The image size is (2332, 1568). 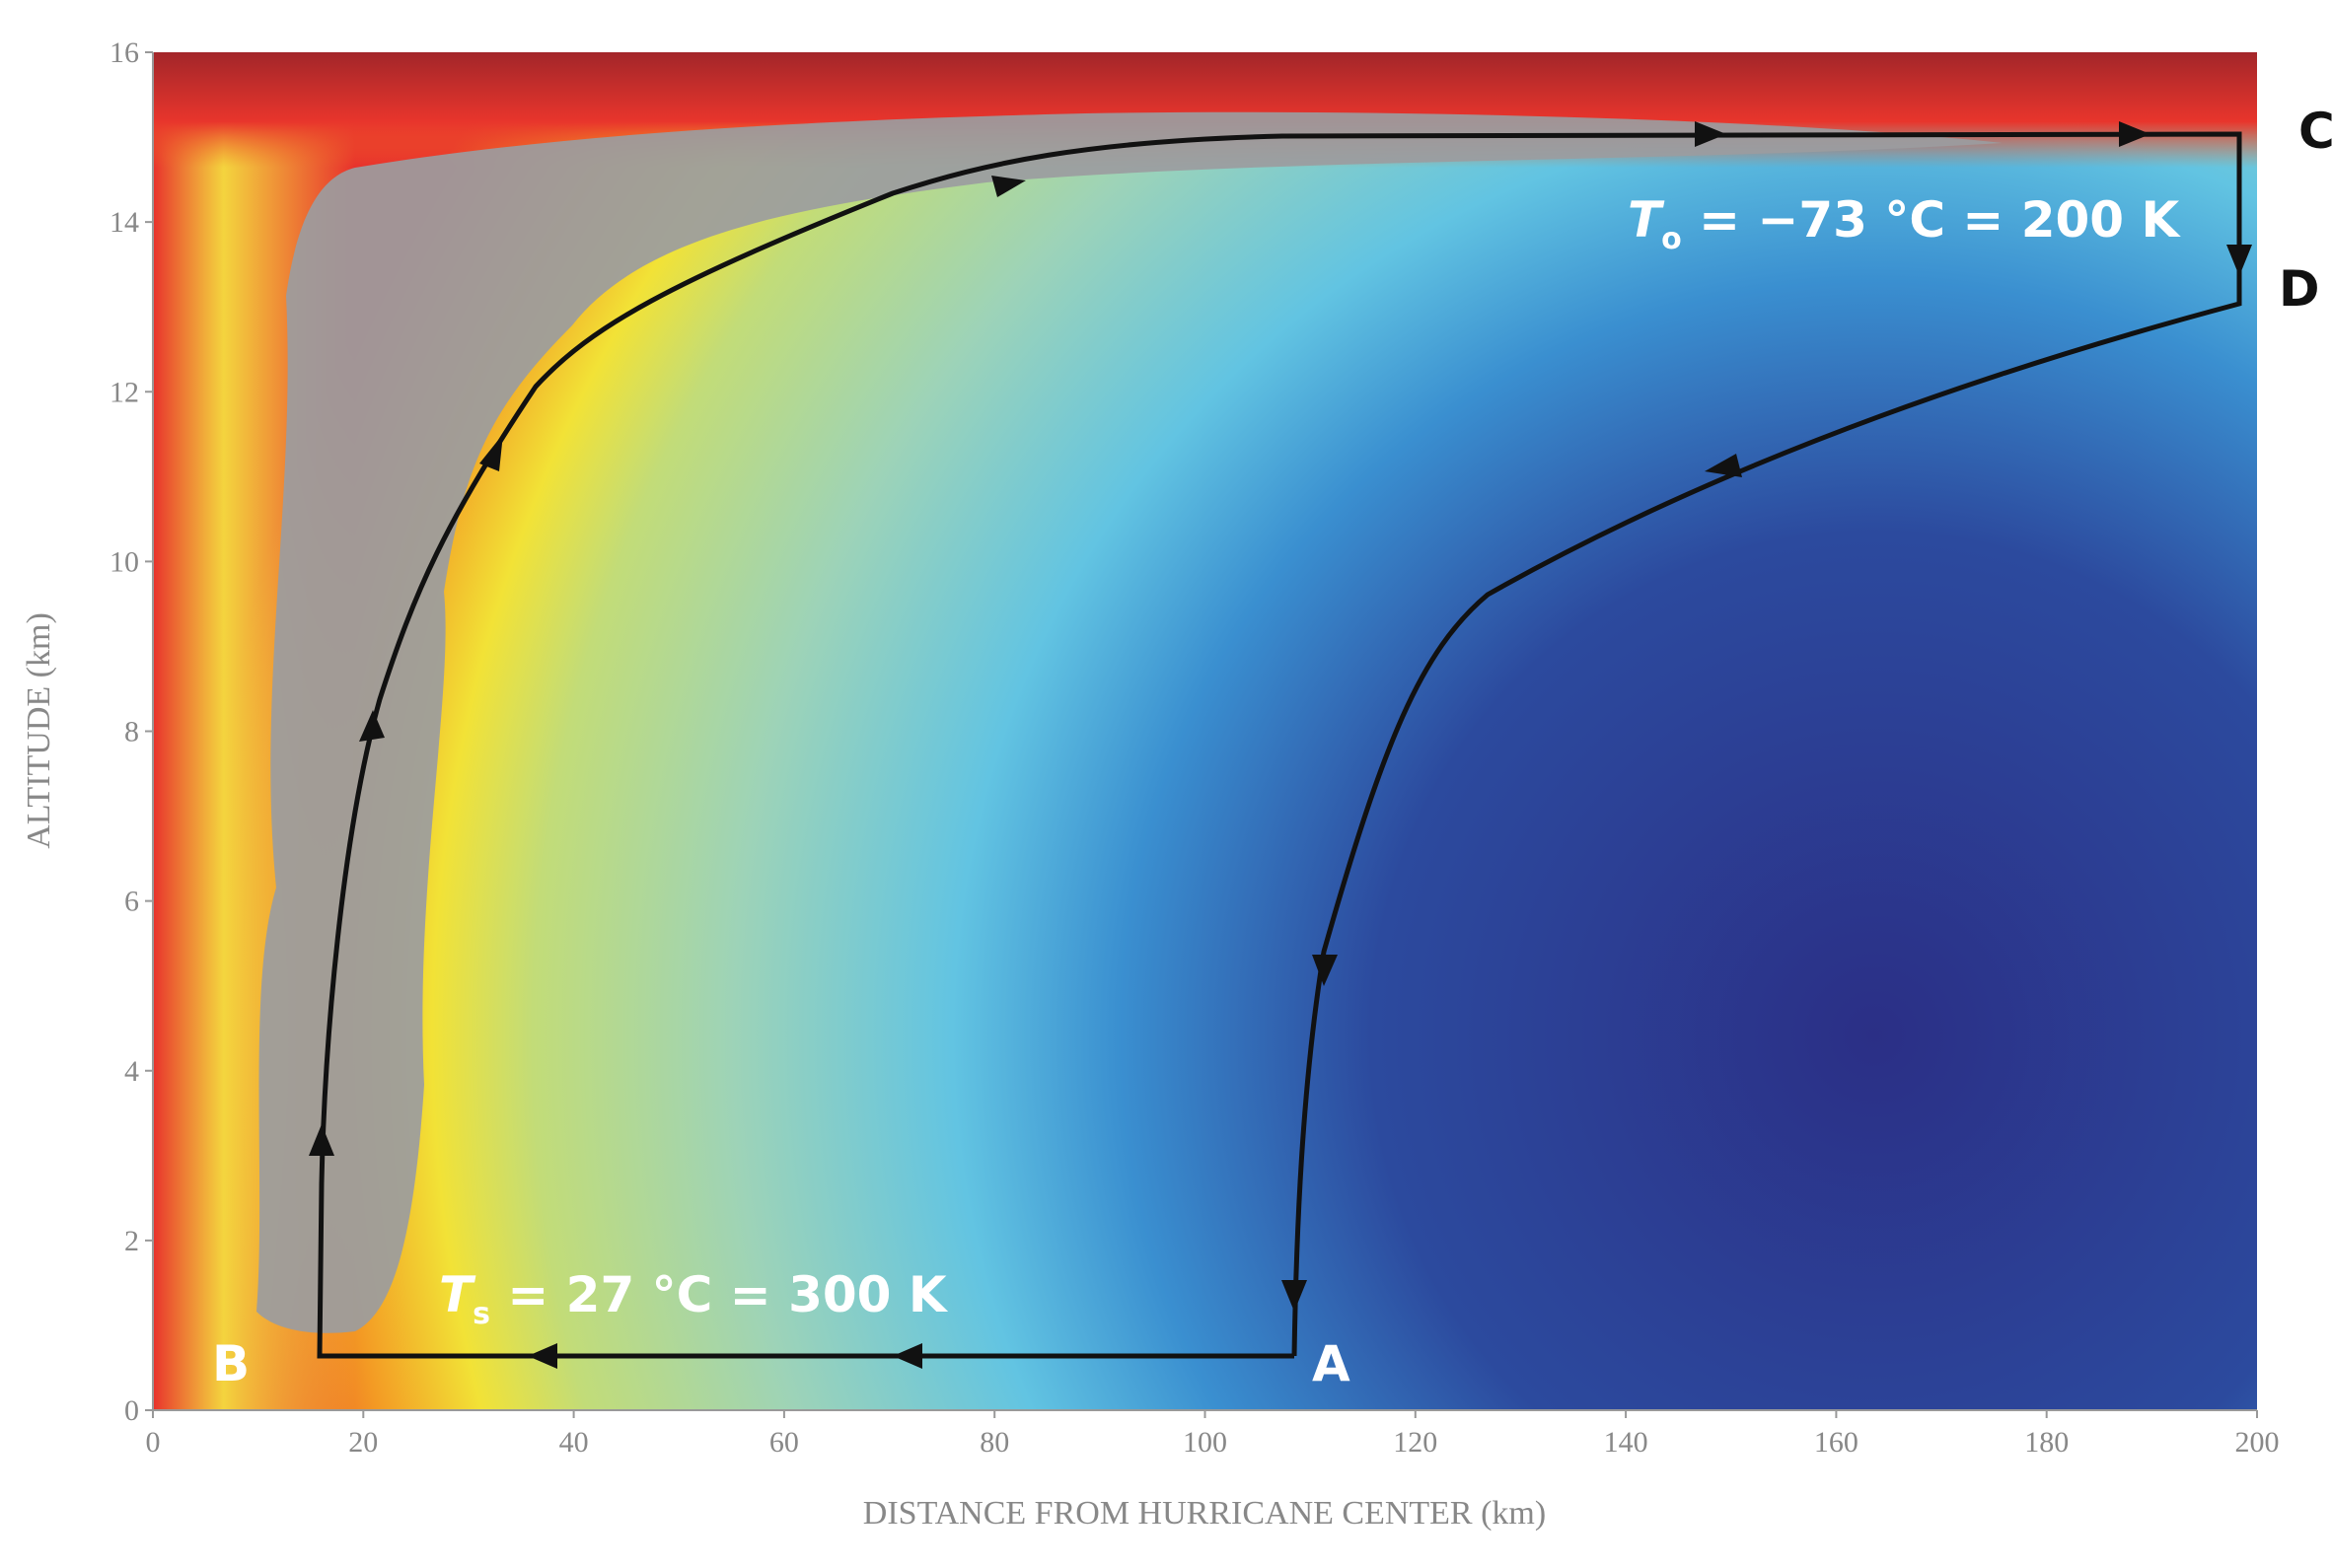 I want to click on y-tick-label: 14, so click(x=124, y=222).